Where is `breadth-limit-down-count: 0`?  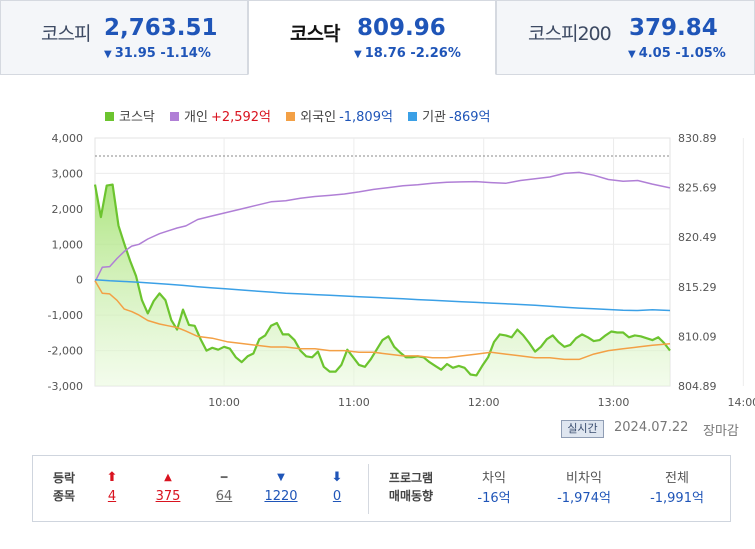
breadth-limit-down-count: 0 is located at coordinates (337, 496).